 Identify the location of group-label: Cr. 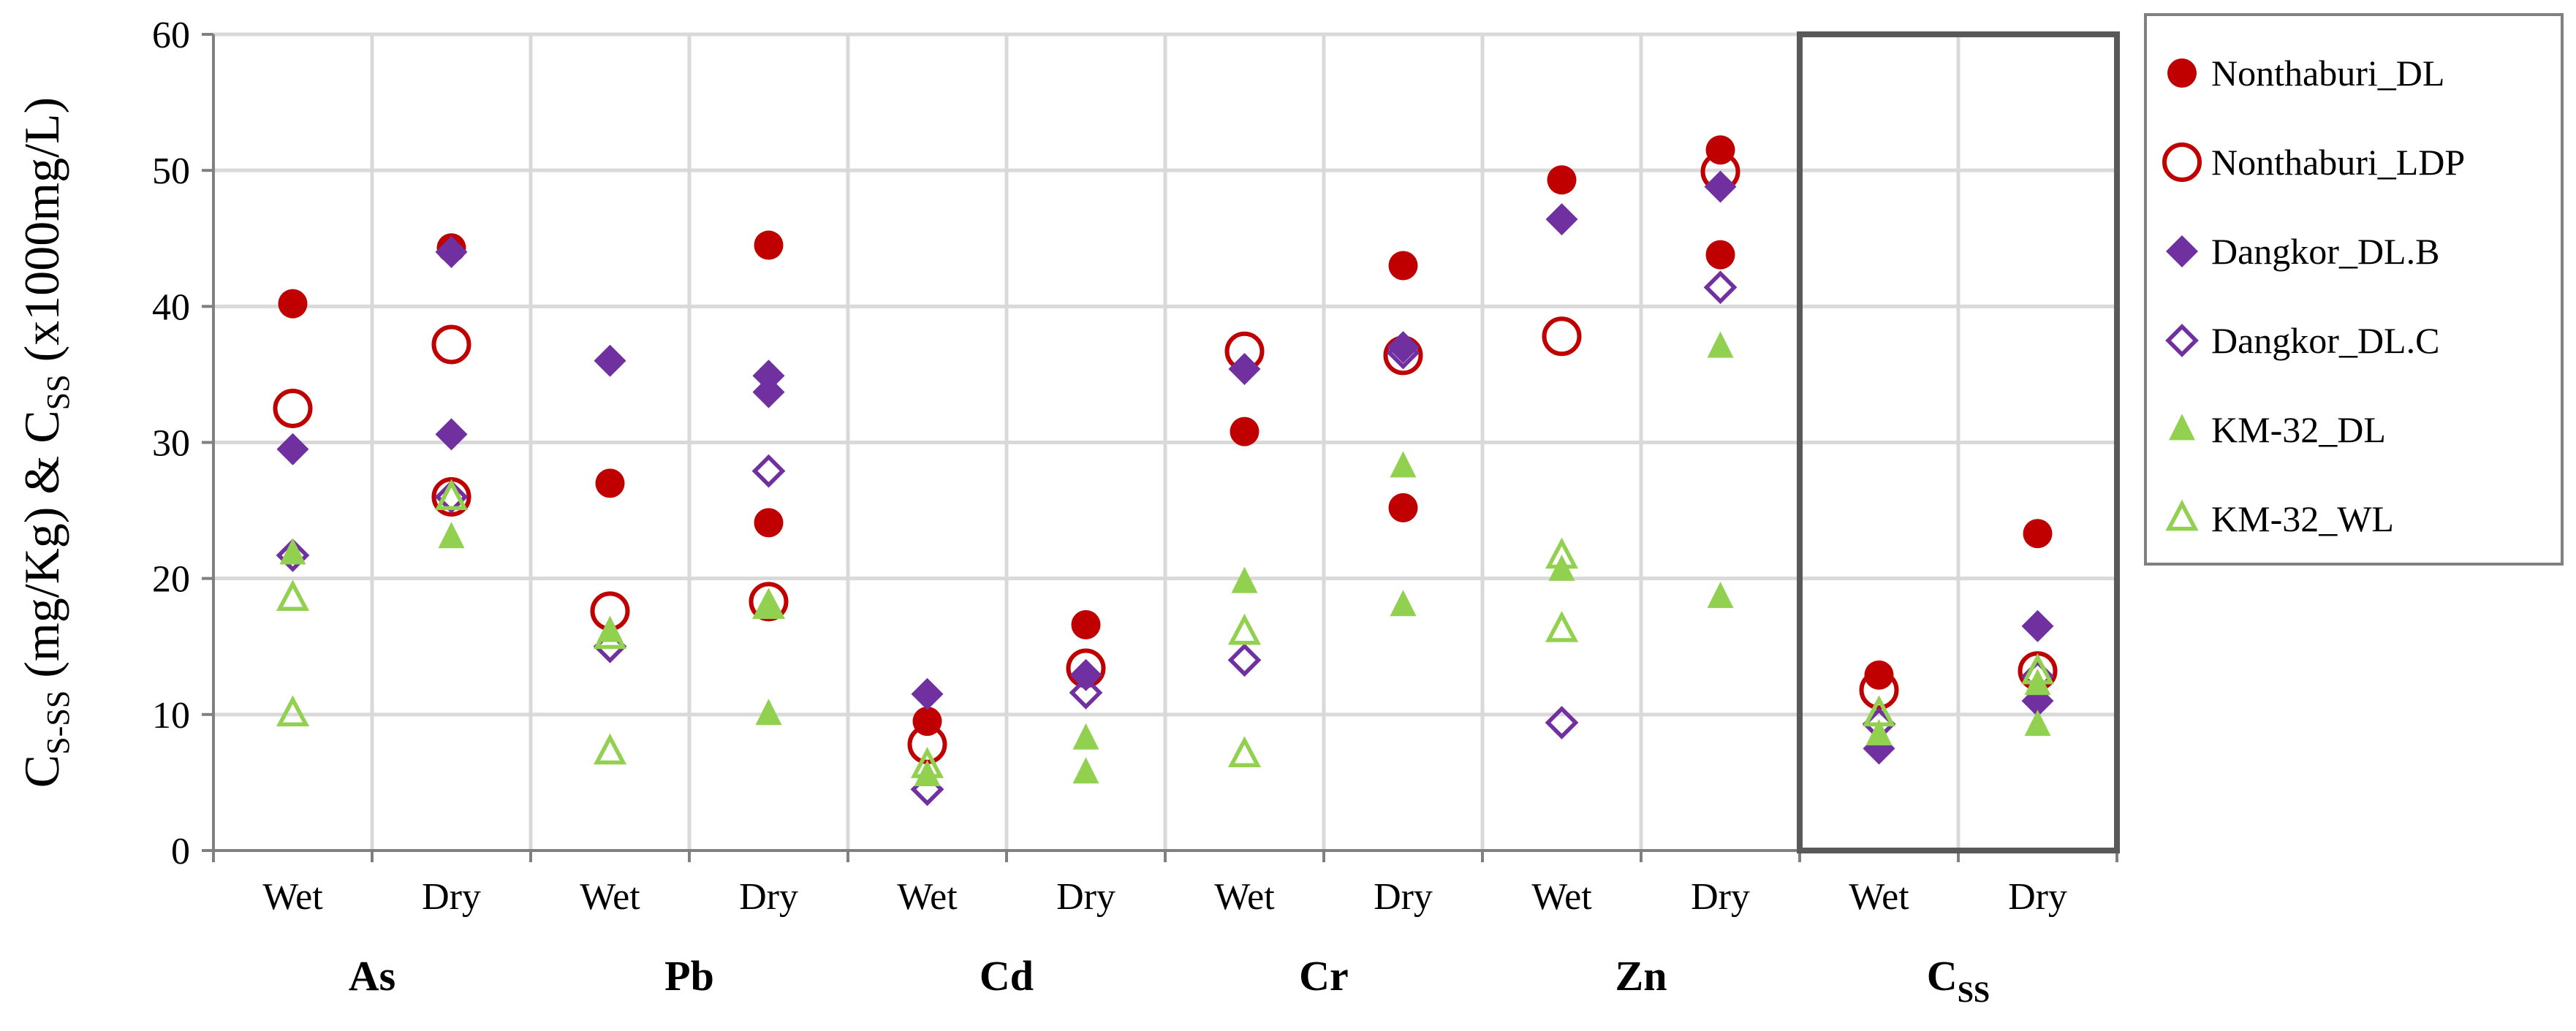
(1324, 976).